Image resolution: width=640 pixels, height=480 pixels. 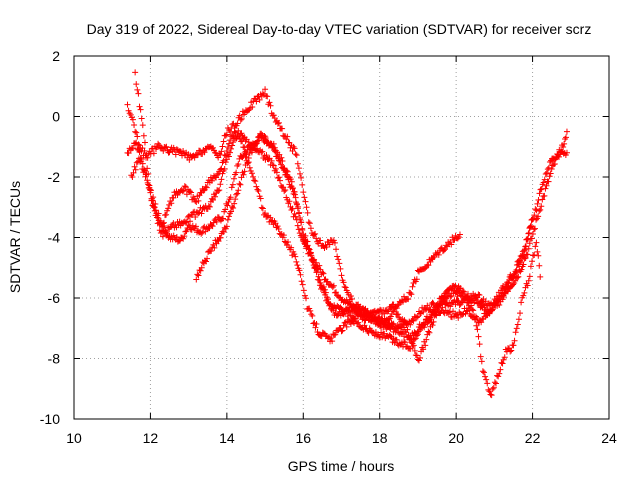 I want to click on y-tick-label: -6, so click(x=54, y=298).